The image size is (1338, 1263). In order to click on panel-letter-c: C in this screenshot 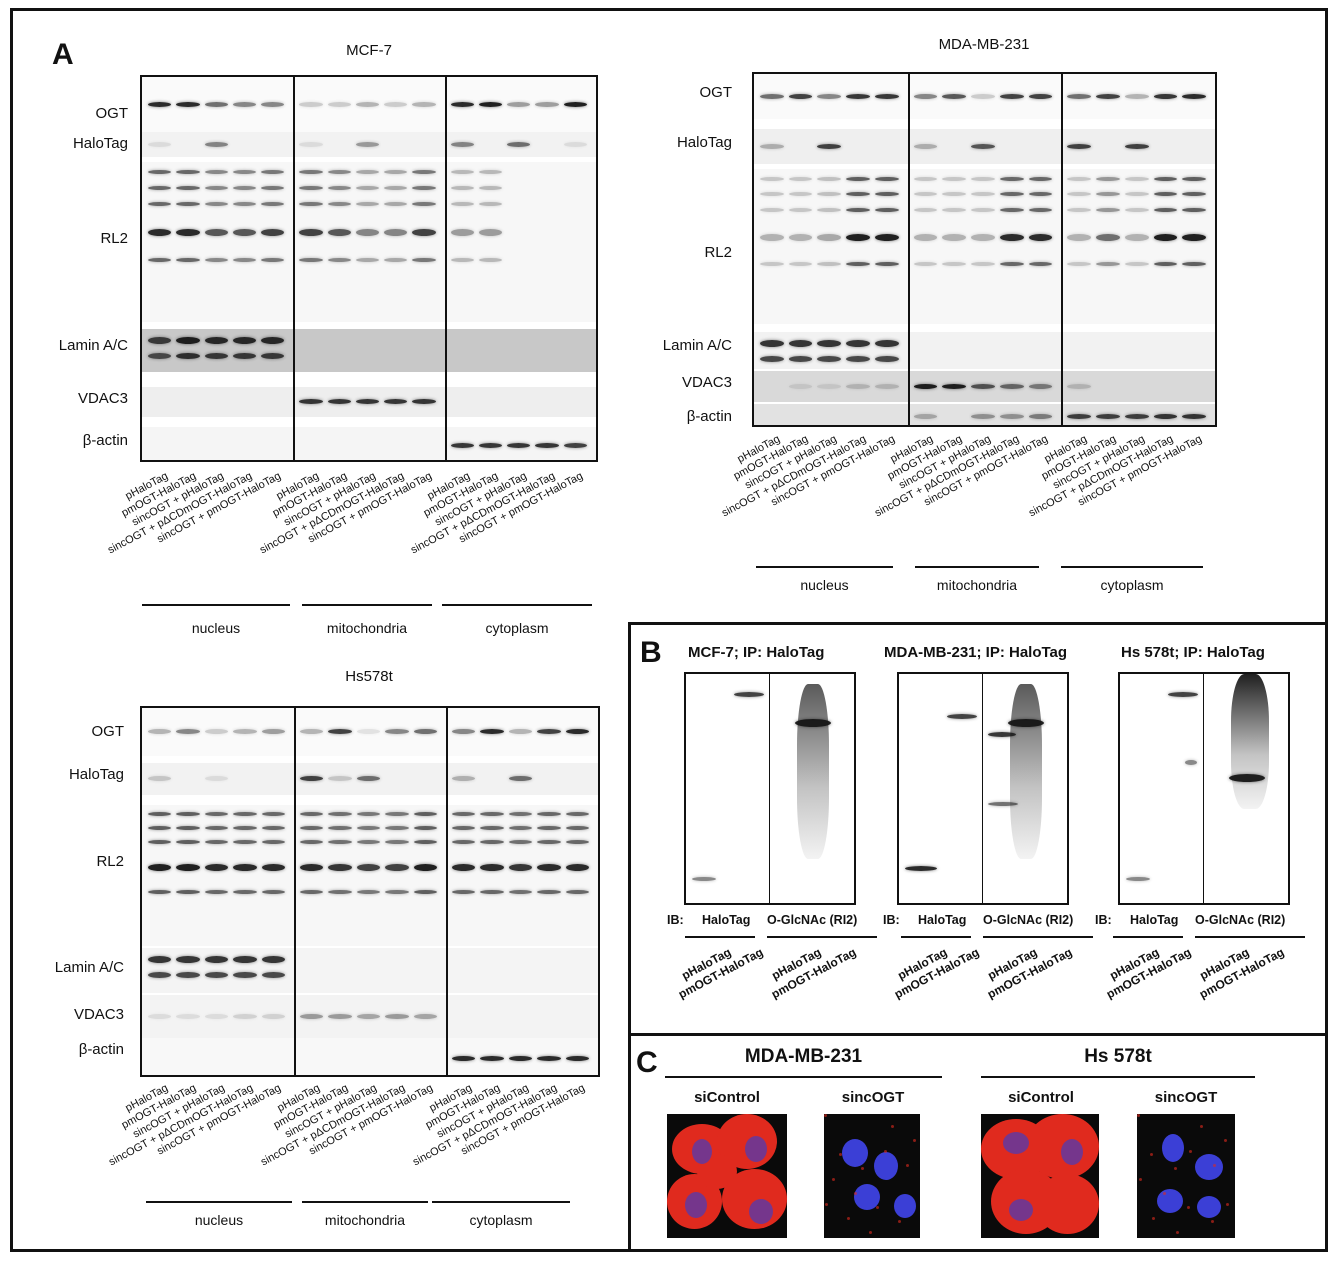, I will do `click(647, 1062)`.